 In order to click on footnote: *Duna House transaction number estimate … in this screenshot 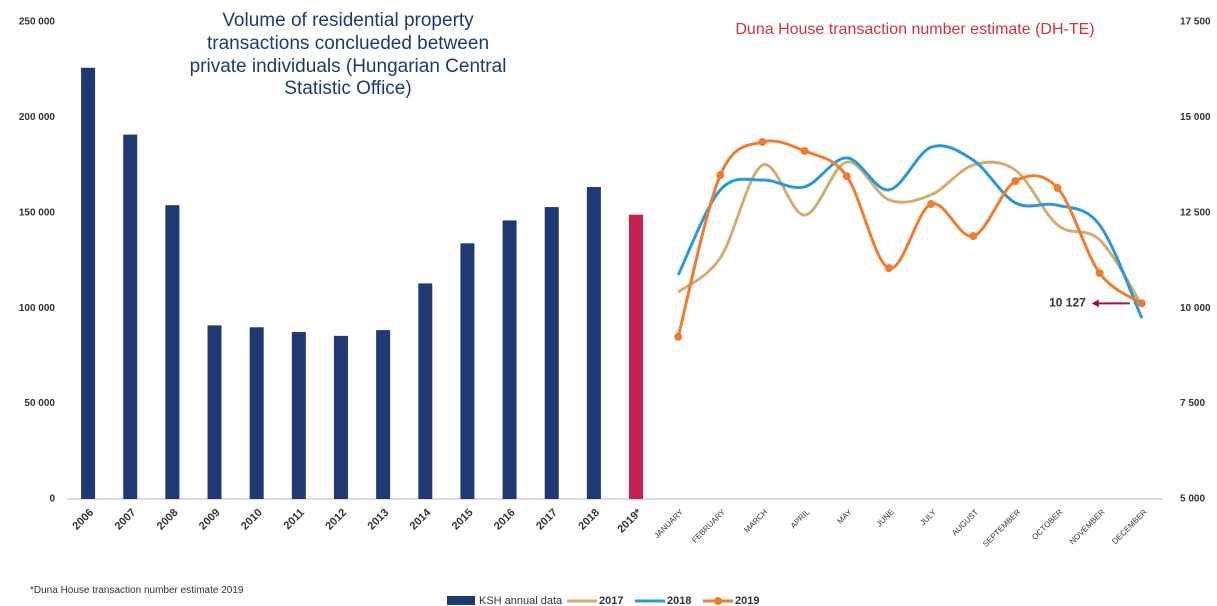, I will do `click(137, 590)`.